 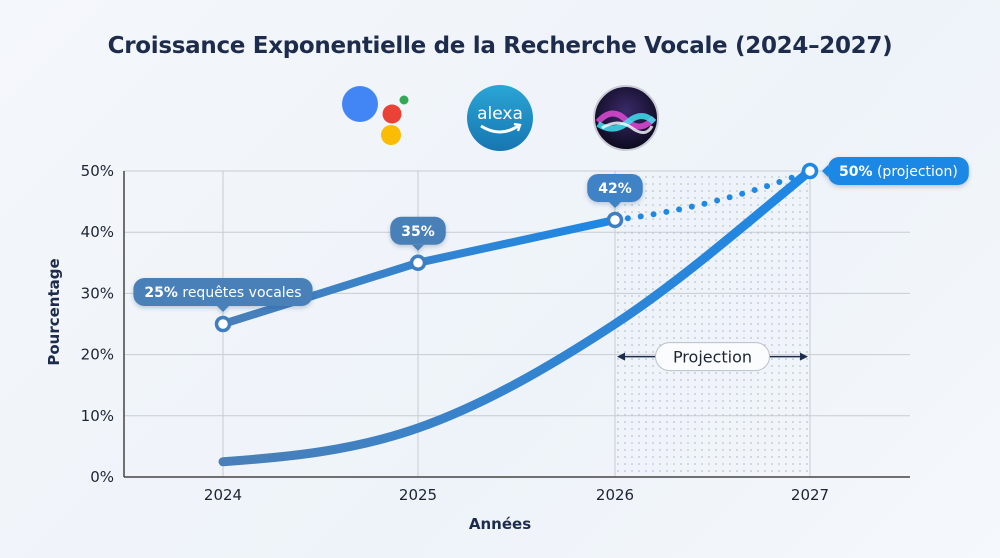 I want to click on y-tick-label: 0%, so click(x=102, y=477).